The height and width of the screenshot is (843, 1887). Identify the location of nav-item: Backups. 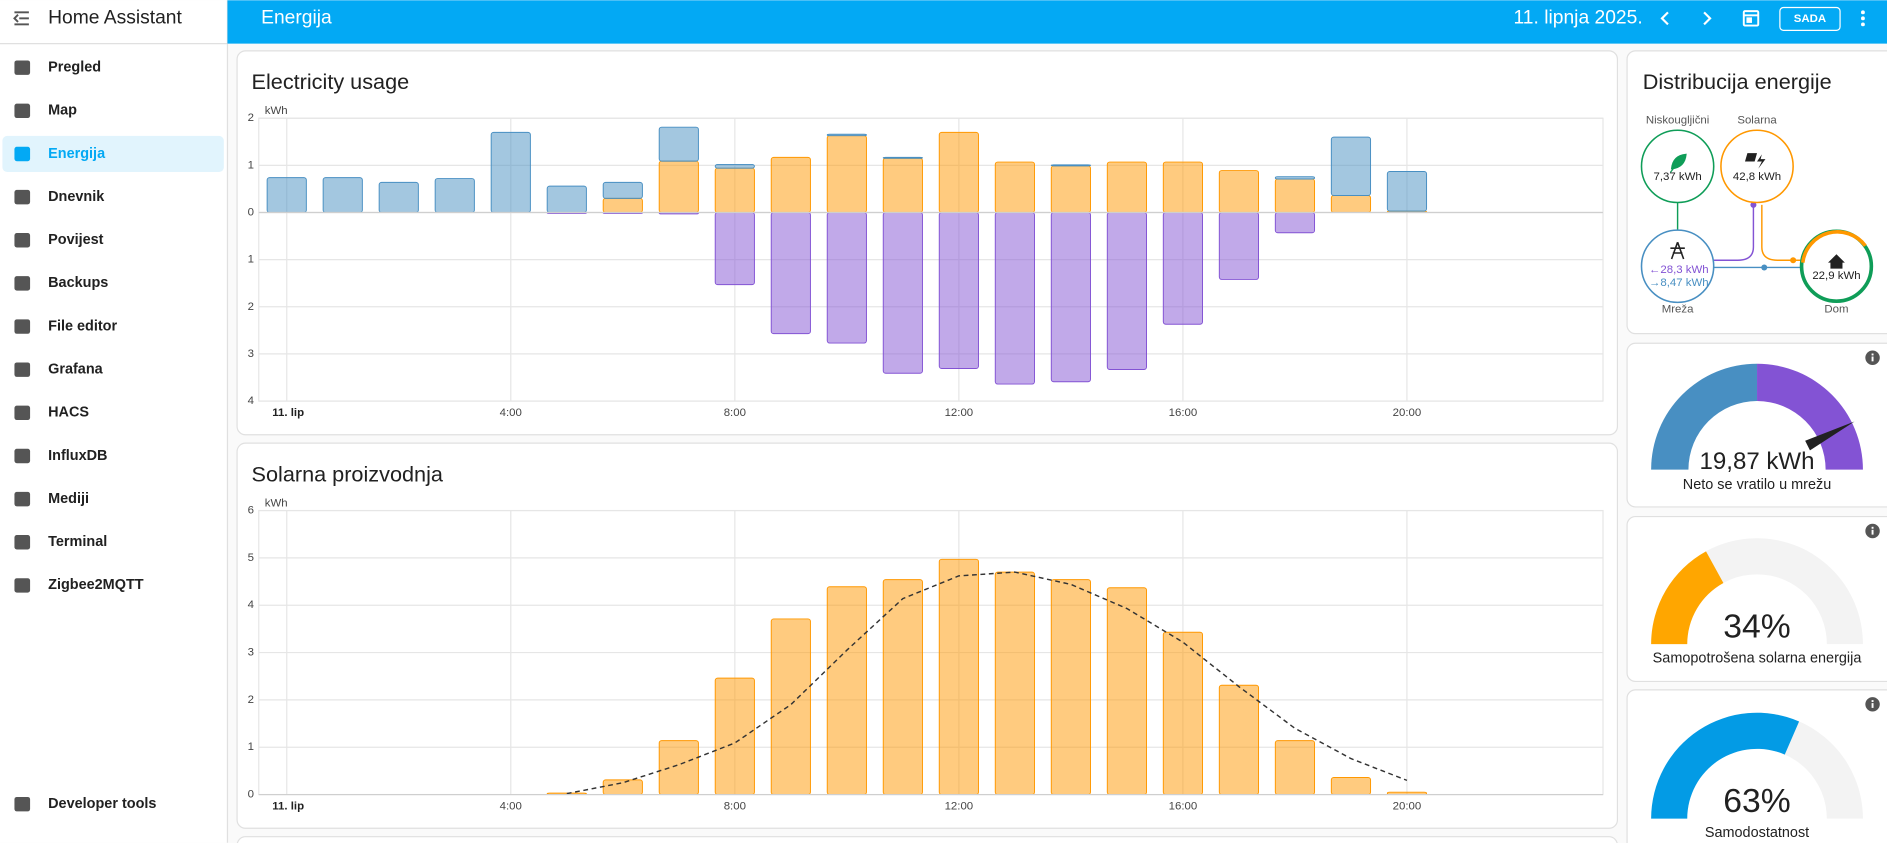
(61, 283).